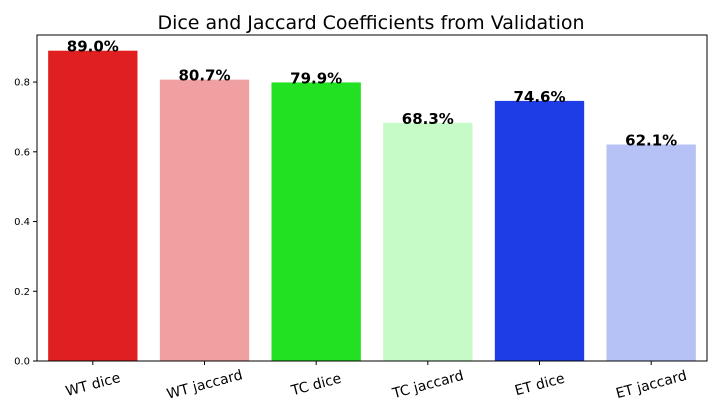  I want to click on x-tick-label: ET dice, so click(539, 385).